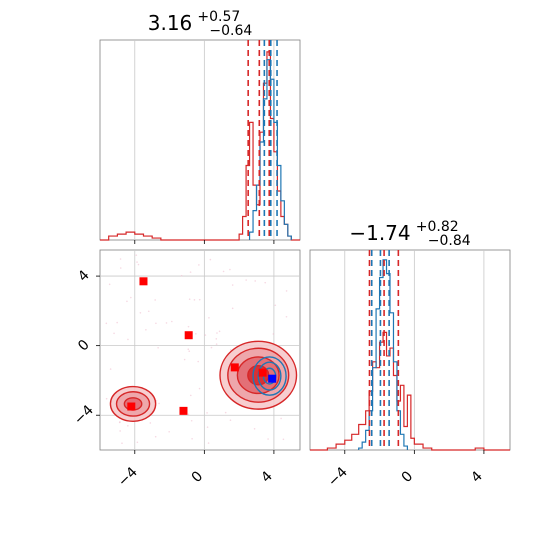 The width and height of the screenshot is (550, 550). Describe the element at coordinates (262, 140) in the screenshot. I see `panel-top-left-quantile-lines` at that location.